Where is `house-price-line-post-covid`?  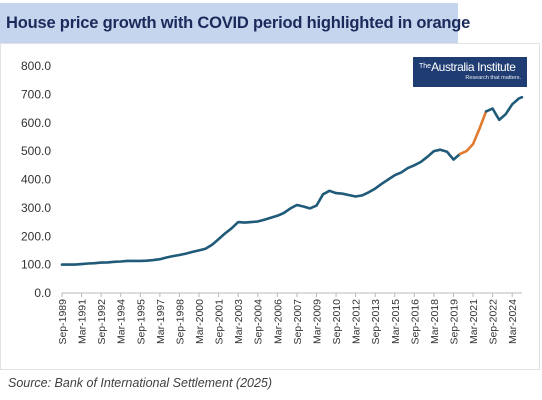 house-price-line-post-covid is located at coordinates (504, 108).